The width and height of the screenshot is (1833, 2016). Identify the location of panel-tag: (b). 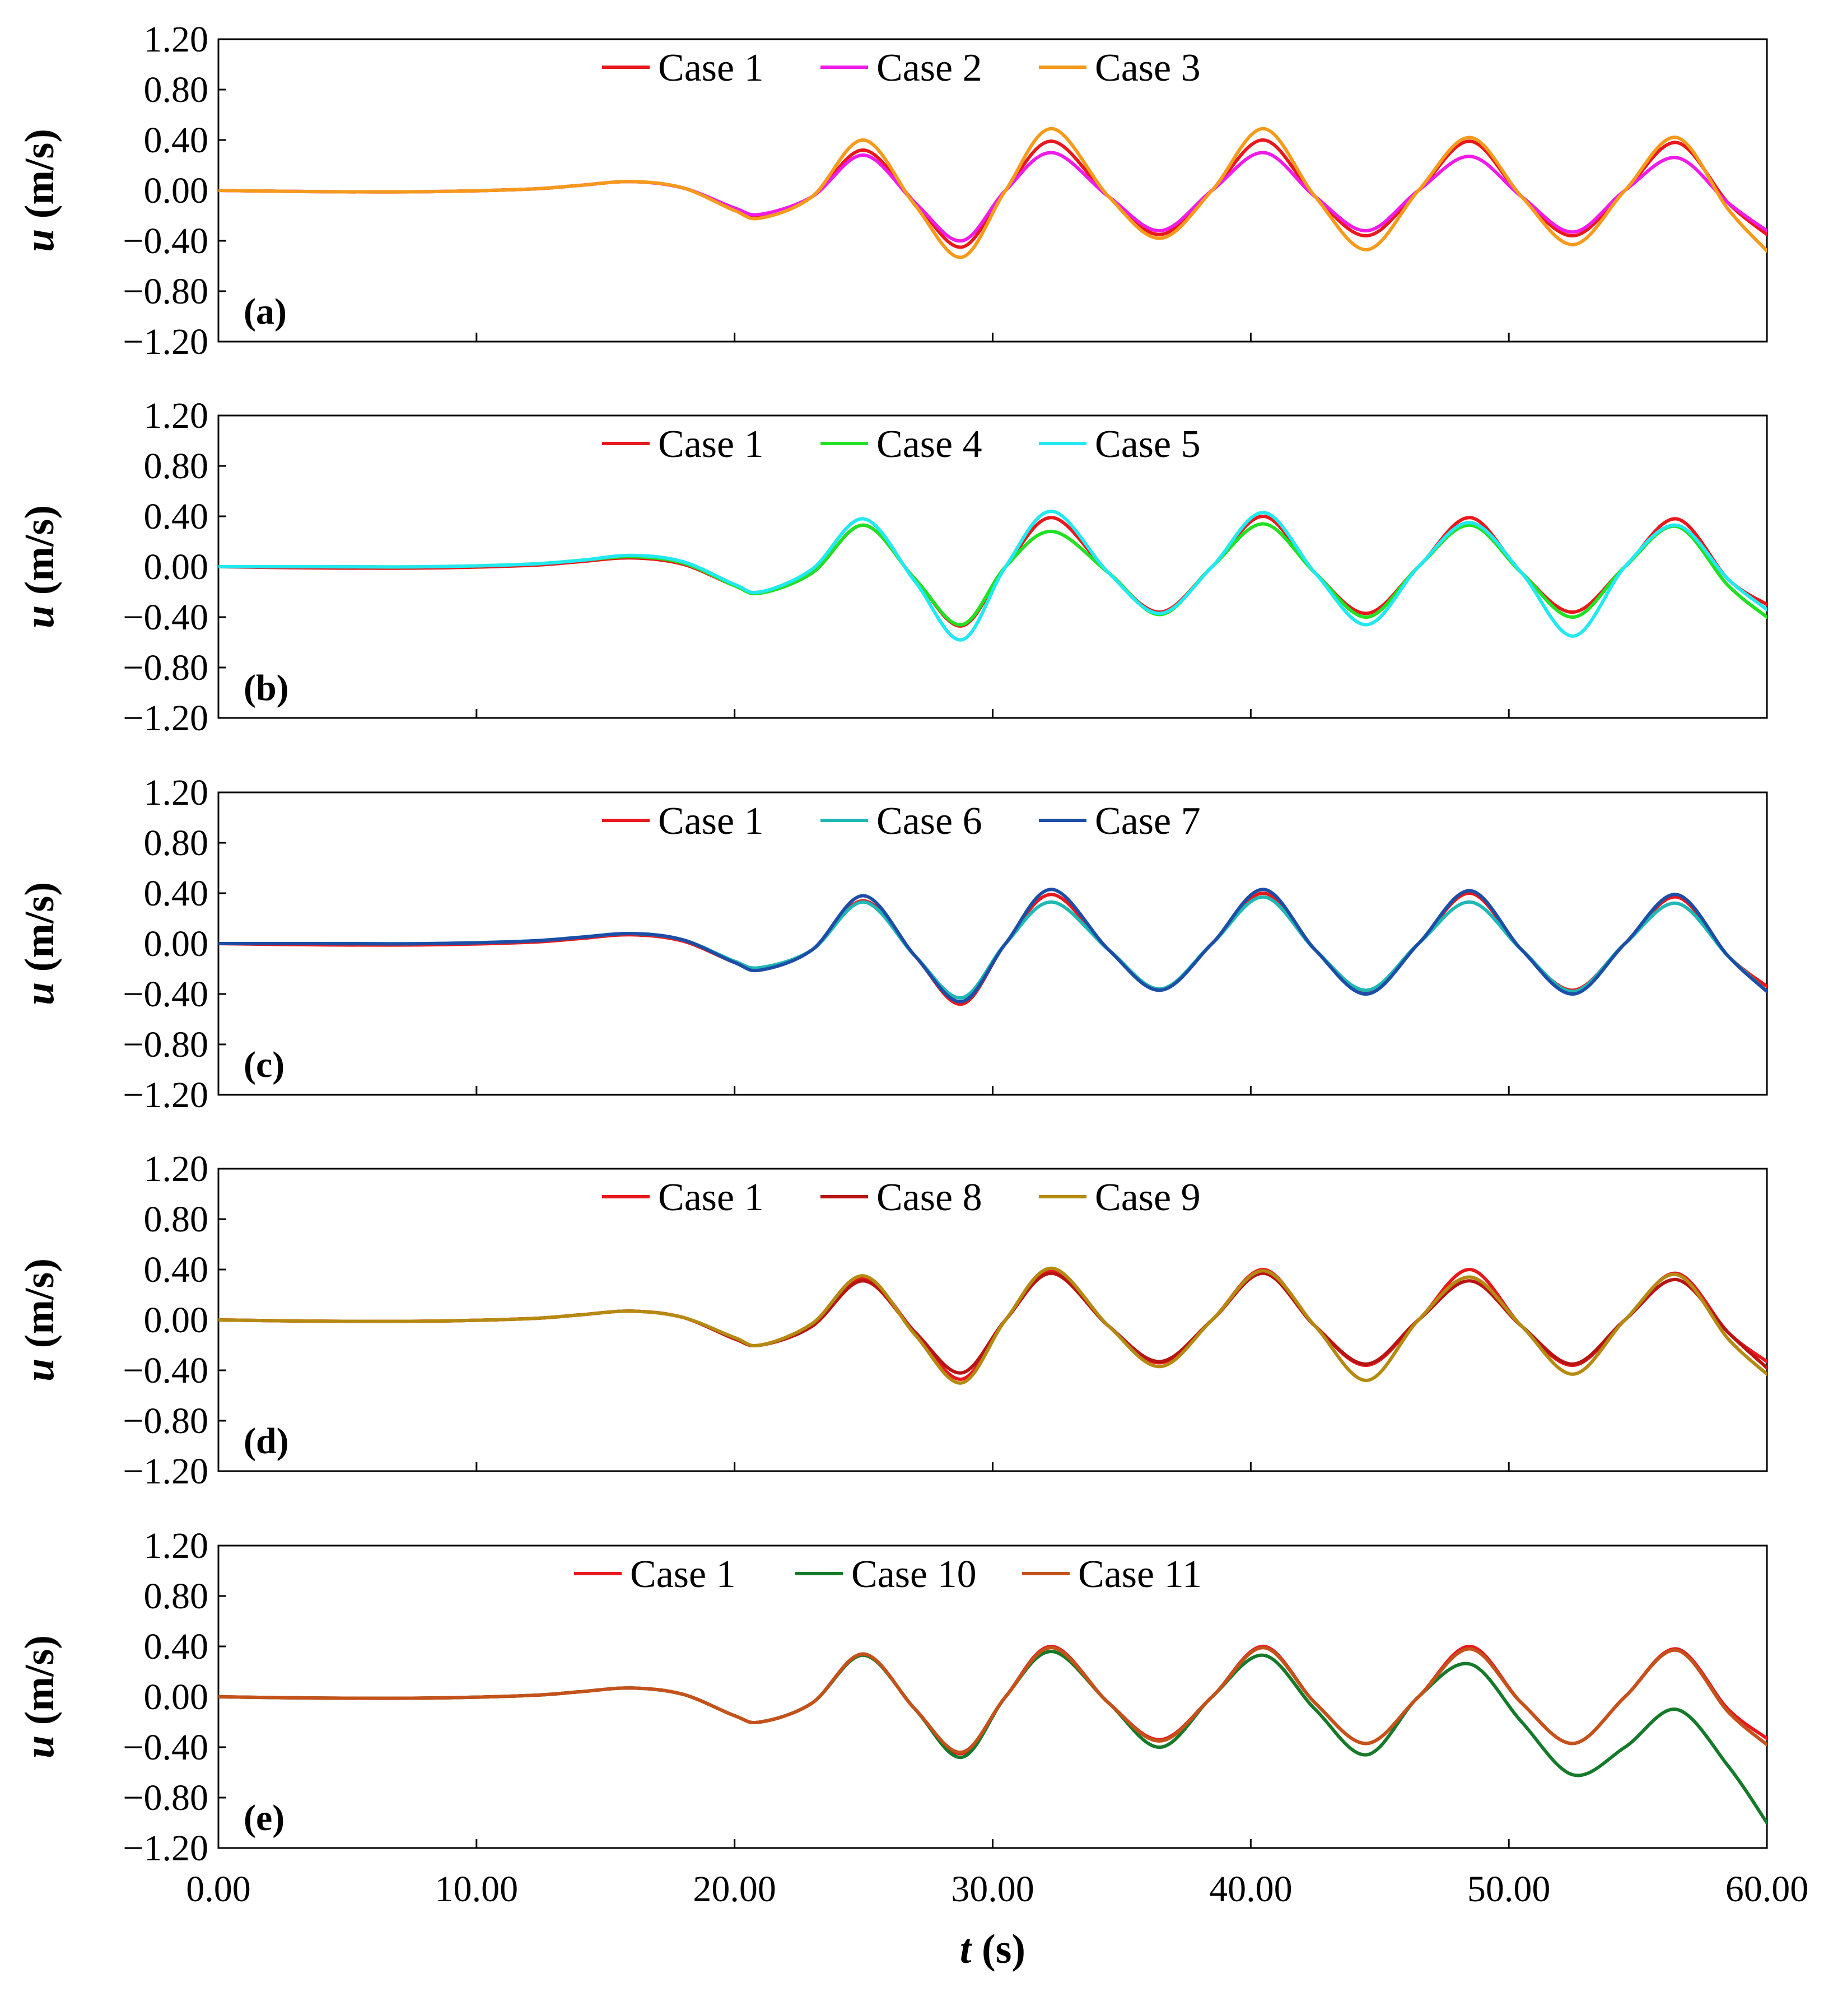
(266, 688).